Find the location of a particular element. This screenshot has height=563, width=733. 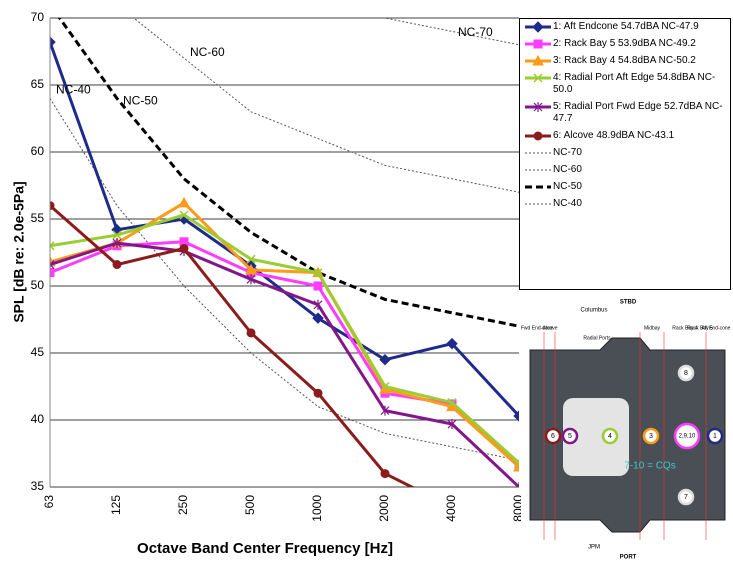

zone-label: Radial Ports is located at coordinates (597, 338).